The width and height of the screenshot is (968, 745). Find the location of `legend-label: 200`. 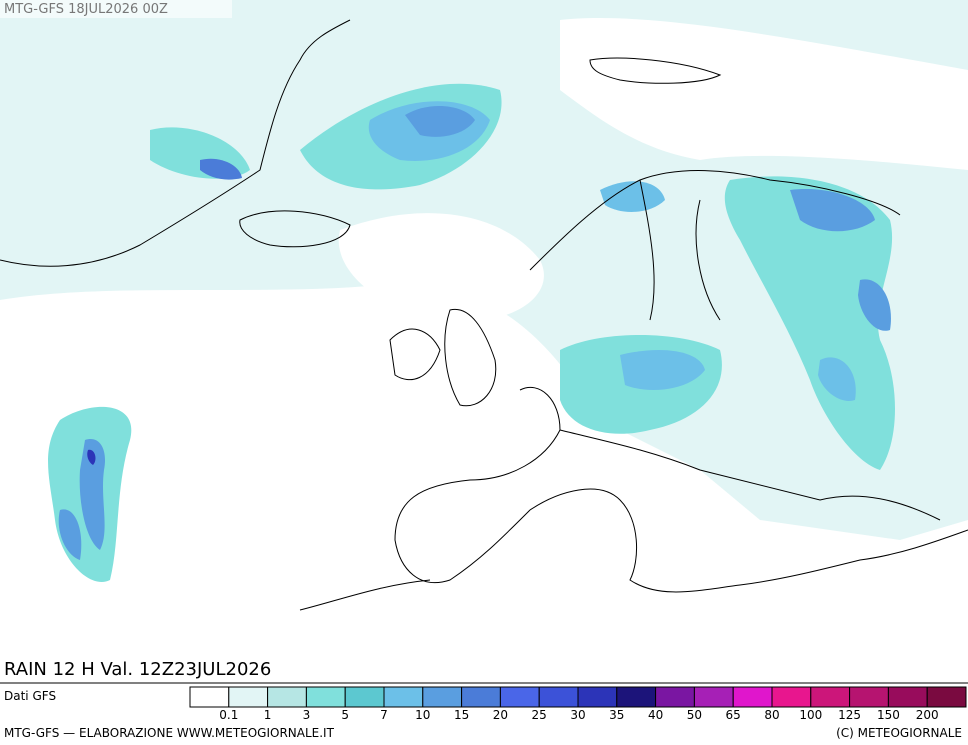

legend-label: 200 is located at coordinates (927, 715).